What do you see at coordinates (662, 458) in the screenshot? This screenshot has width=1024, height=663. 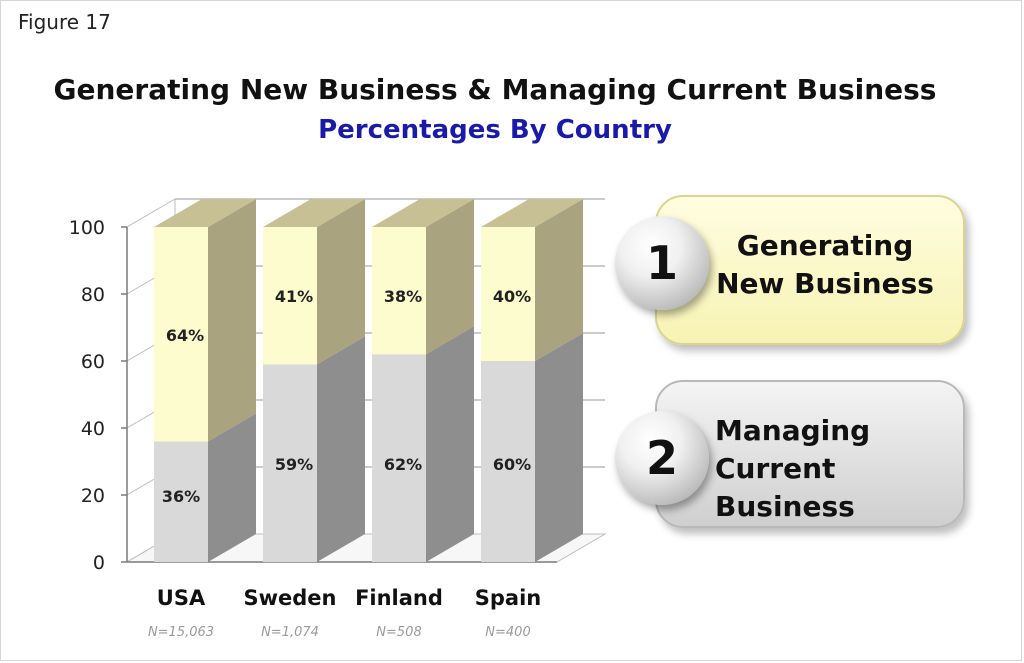 I see `legend-number-ball-2: 2` at bounding box center [662, 458].